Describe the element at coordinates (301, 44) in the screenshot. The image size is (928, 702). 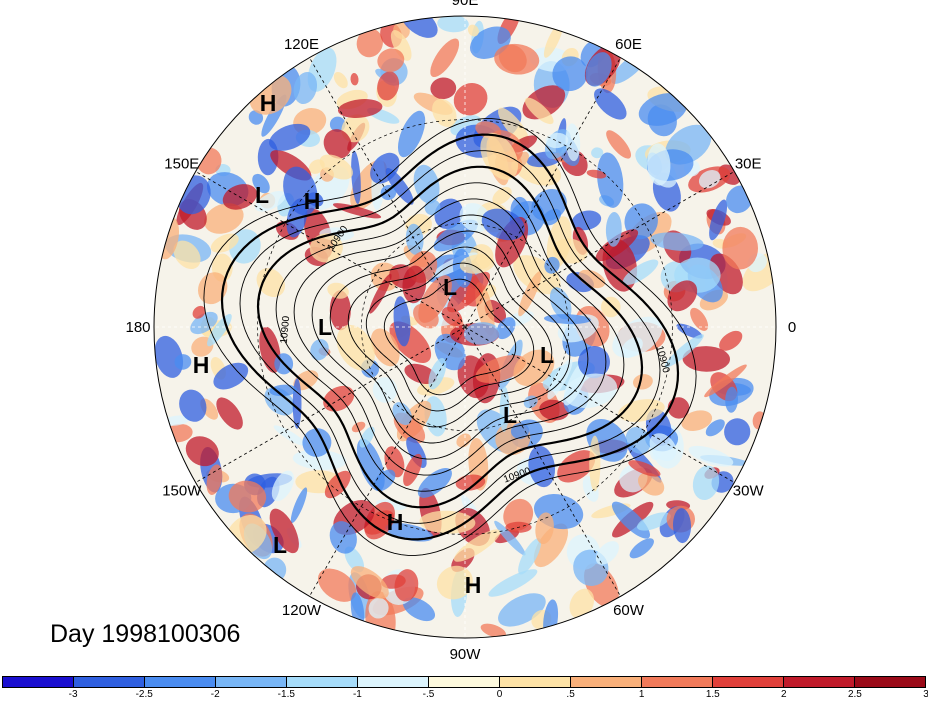
I see `longitude-label-120e: 120E` at that location.